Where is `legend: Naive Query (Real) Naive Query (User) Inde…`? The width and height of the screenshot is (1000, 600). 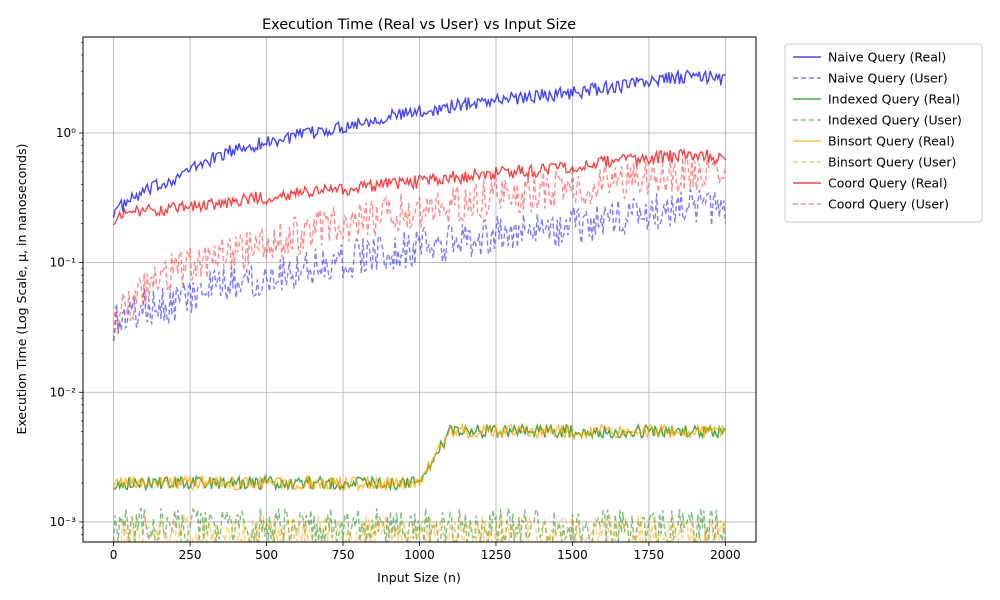
legend: Naive Query (Real) Naive Query (User) Inde… is located at coordinates (883, 133).